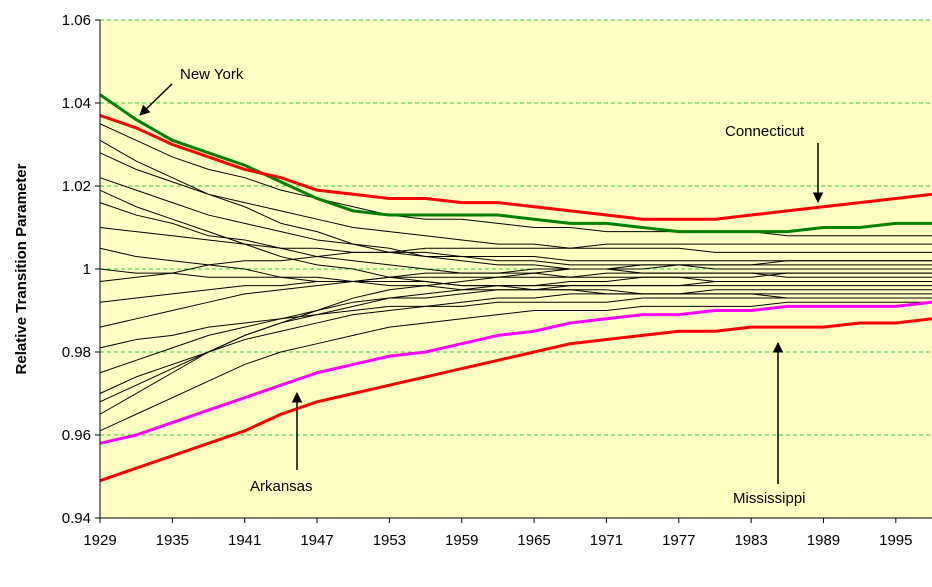 This screenshot has width=932, height=587. I want to click on x-tick-label: 1983, so click(750, 540).